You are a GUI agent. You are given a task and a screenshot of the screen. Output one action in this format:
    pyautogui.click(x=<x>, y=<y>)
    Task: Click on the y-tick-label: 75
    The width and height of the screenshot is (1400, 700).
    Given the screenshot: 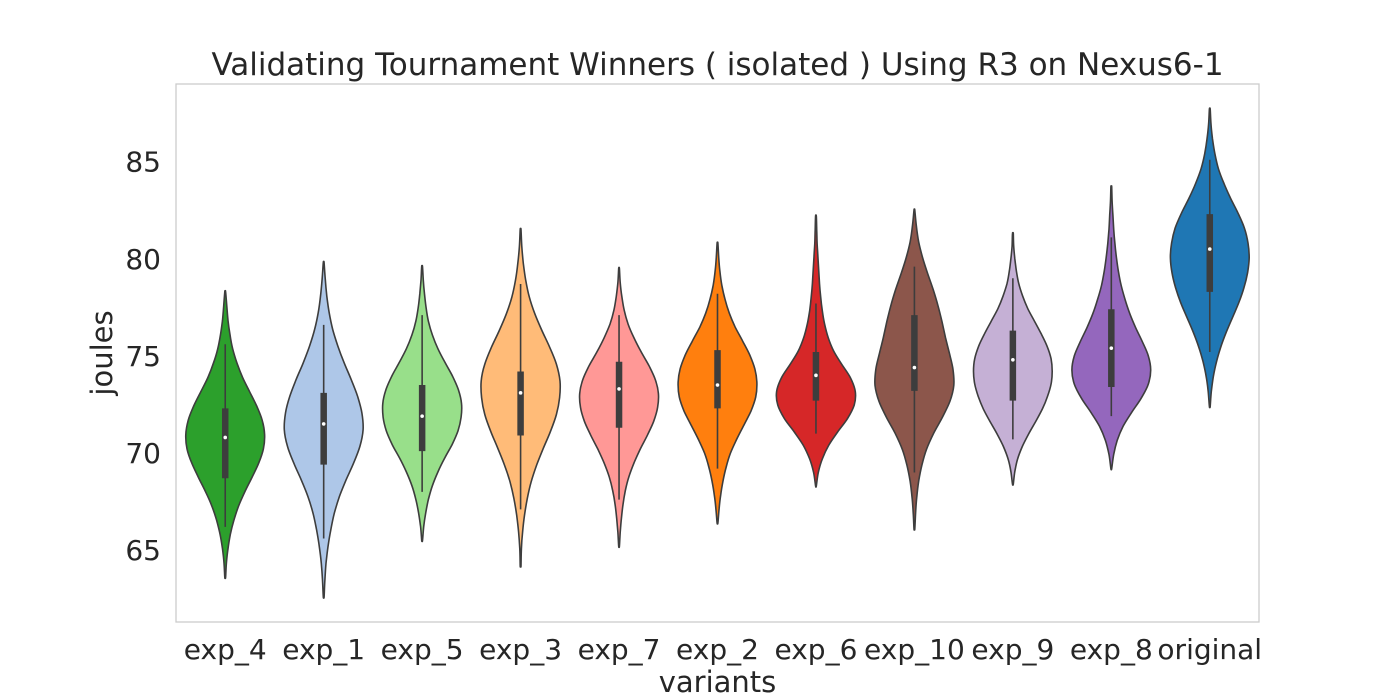 What is the action you would take?
    pyautogui.click(x=143, y=356)
    